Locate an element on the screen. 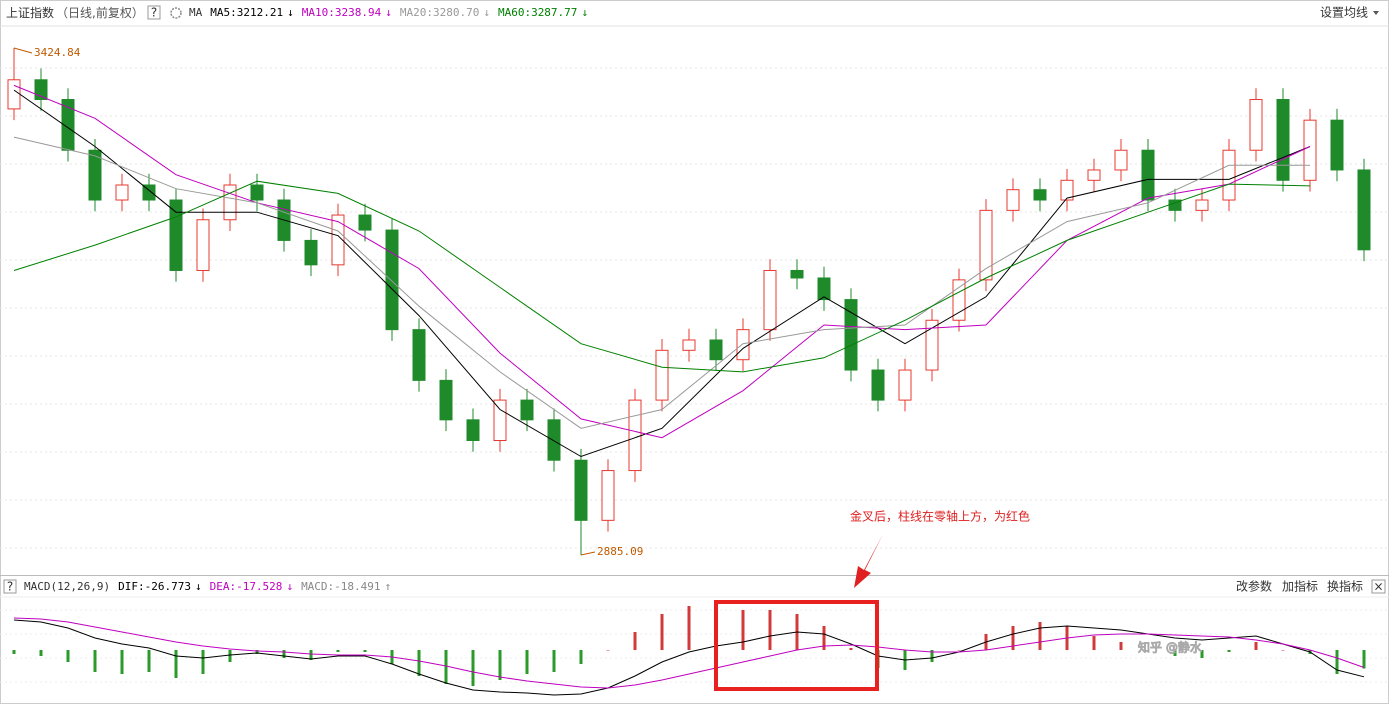 This screenshot has height=704, width=1389. close-button: × is located at coordinates (1378, 587).